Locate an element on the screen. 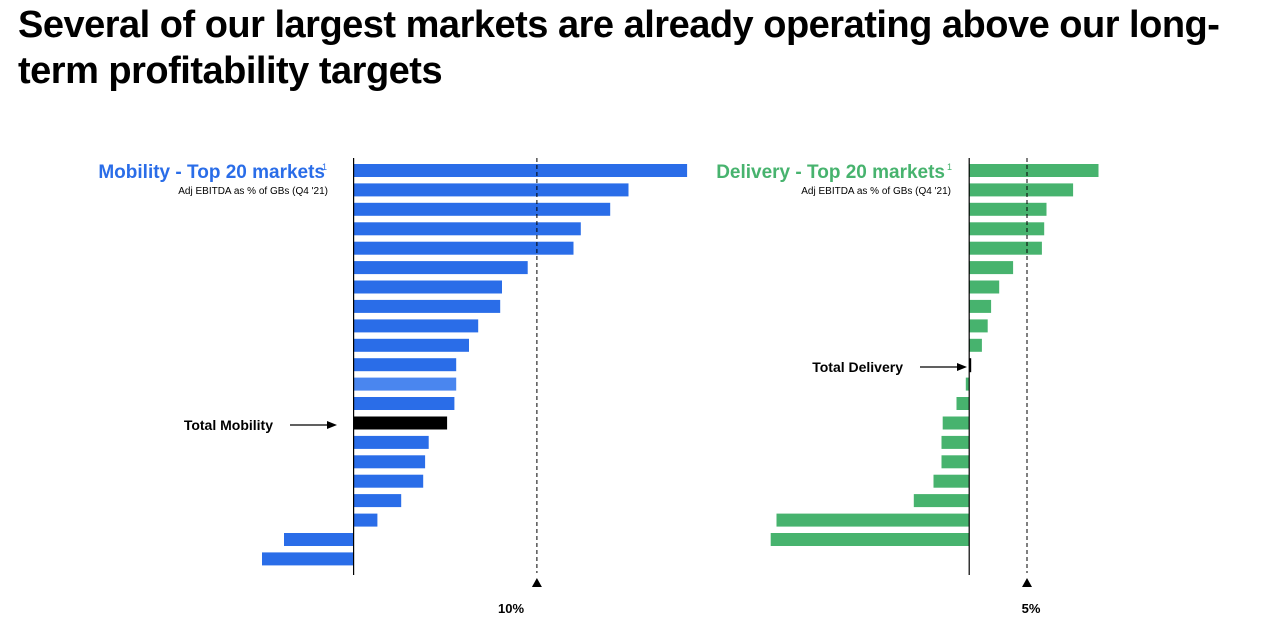  delivery-total-label: Total Delivery is located at coordinates (857, 367).